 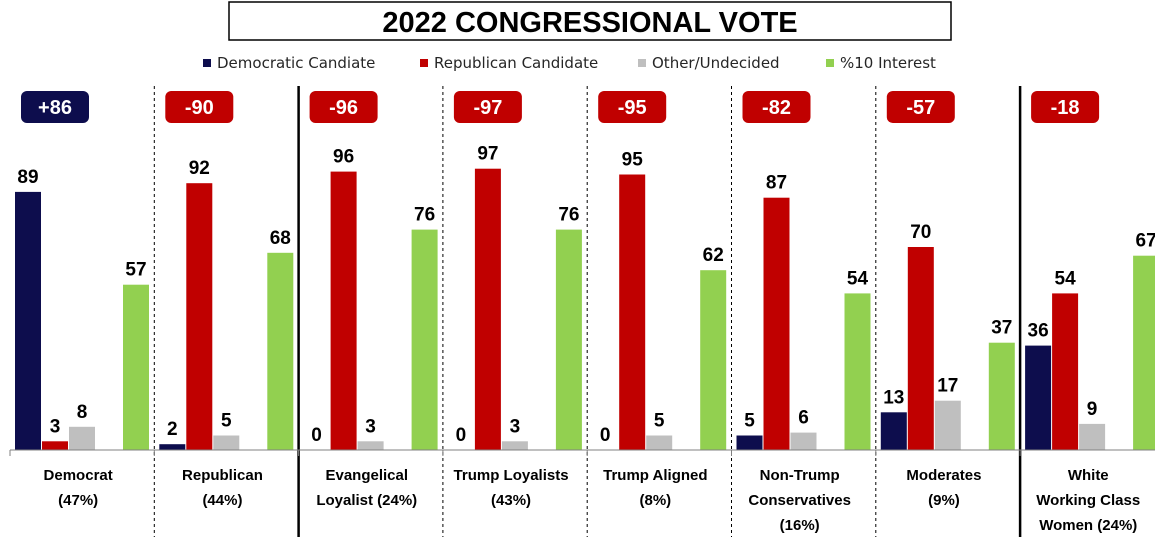 What do you see at coordinates (511, 475) in the screenshot?
I see `category-label: Trump Loyalists` at bounding box center [511, 475].